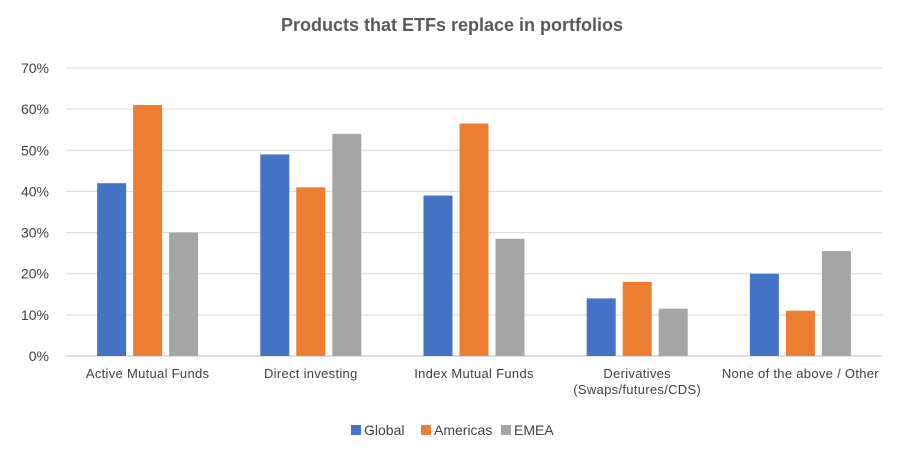 The width and height of the screenshot is (904, 467). What do you see at coordinates (452, 25) in the screenshot?
I see `chart-title: Products that ETFs replace in portfolios` at bounding box center [452, 25].